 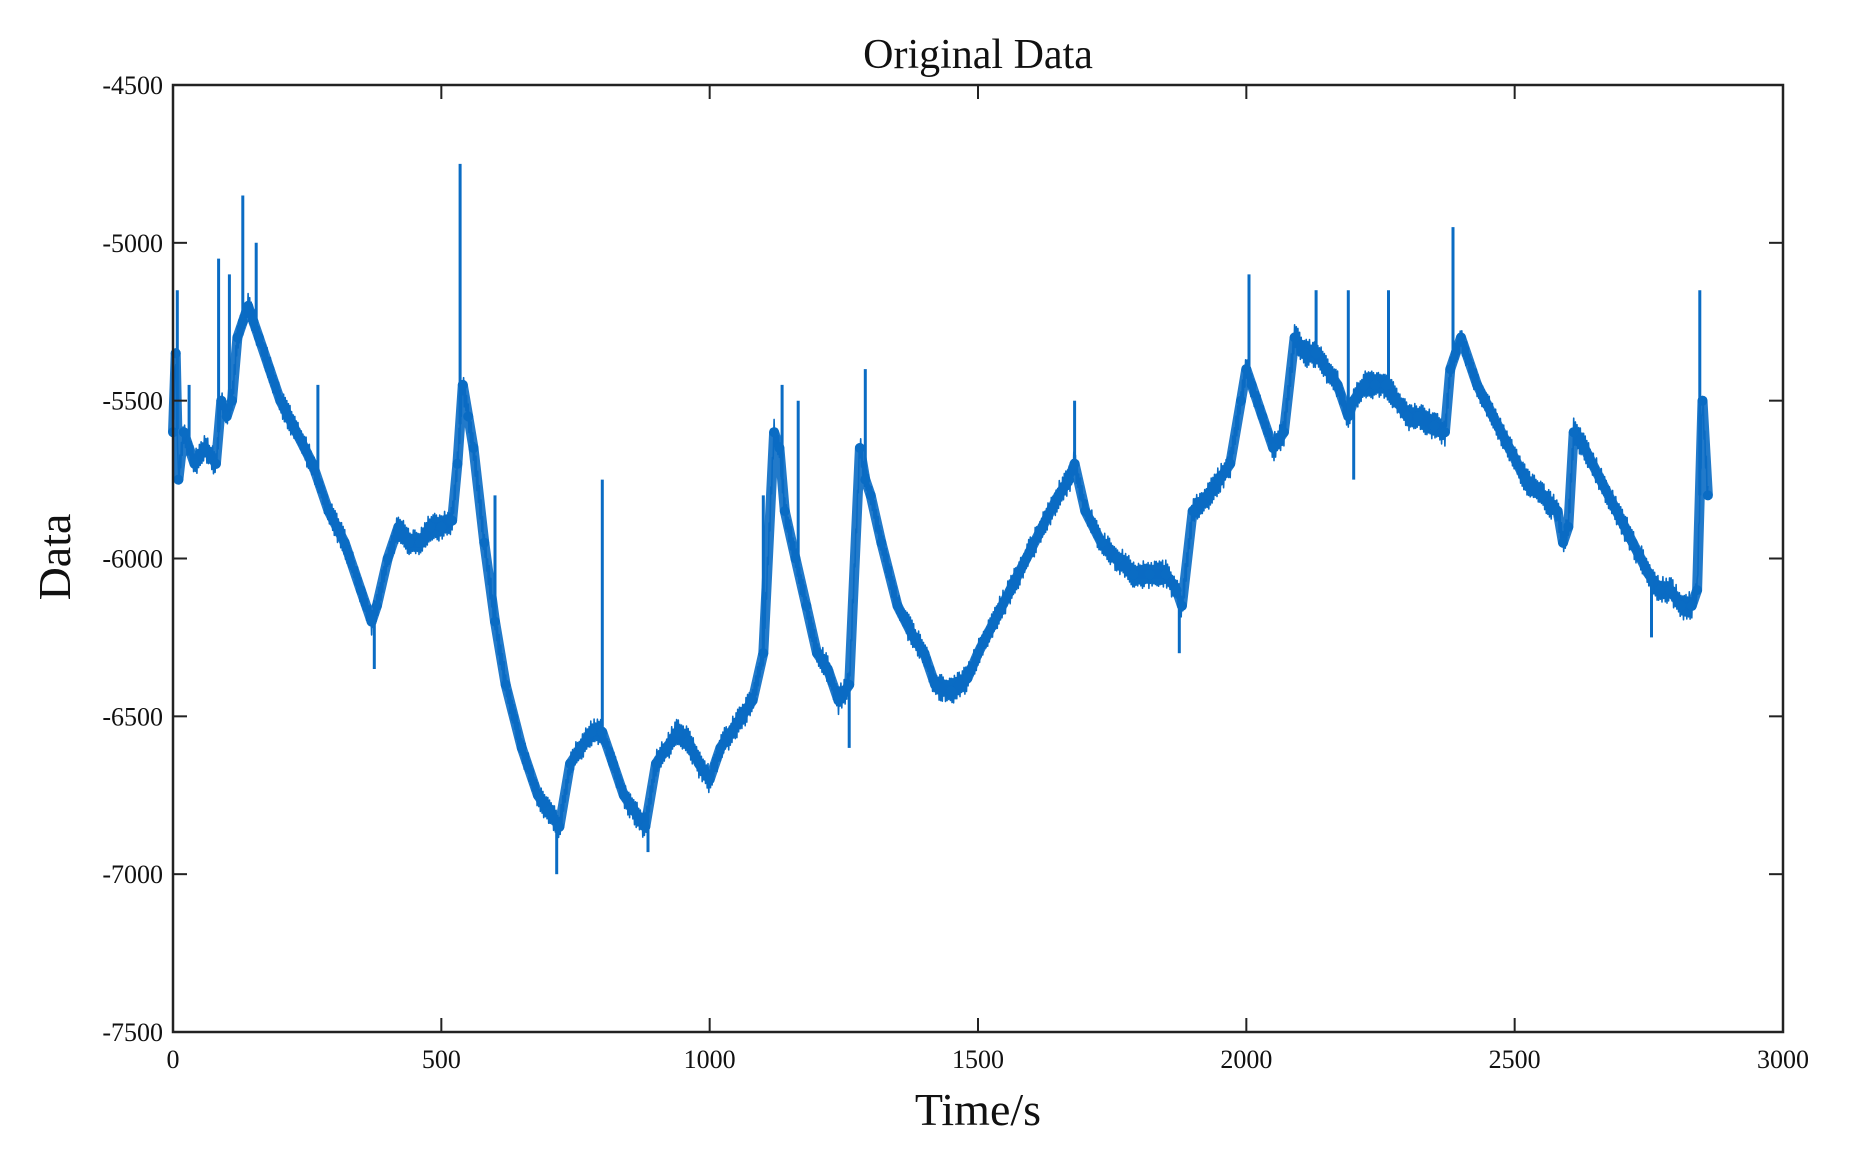 I want to click on y-axis-title: Data, so click(x=54, y=557).